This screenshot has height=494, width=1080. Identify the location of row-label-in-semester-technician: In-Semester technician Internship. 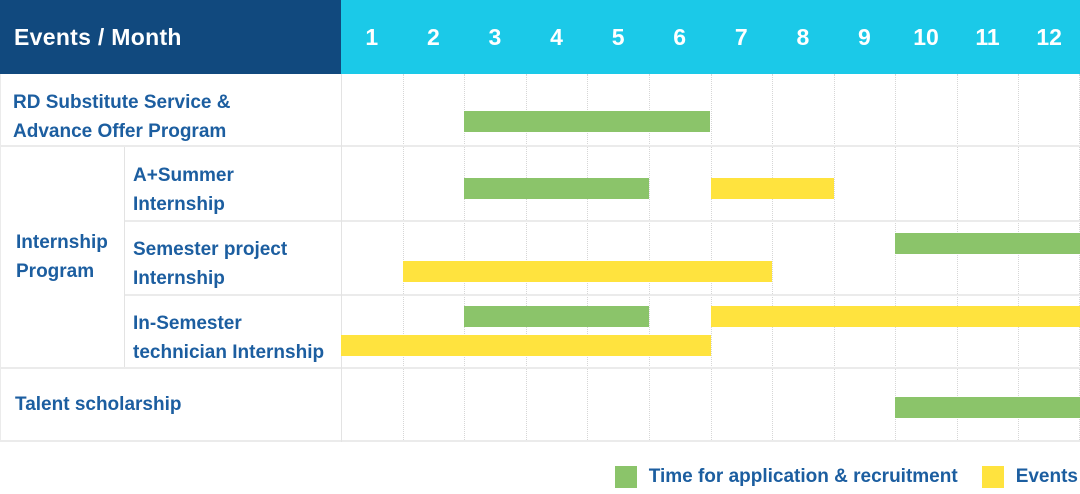
(232, 331).